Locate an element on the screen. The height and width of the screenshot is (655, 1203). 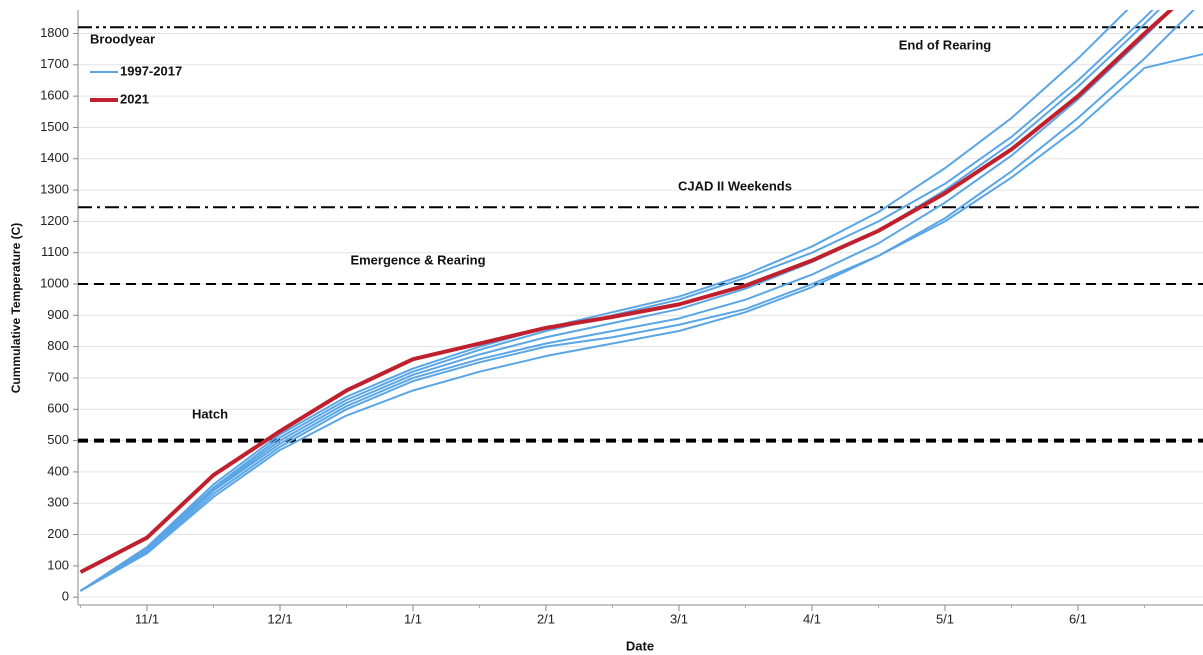
x-tick-label: 5/1 is located at coordinates (945, 618).